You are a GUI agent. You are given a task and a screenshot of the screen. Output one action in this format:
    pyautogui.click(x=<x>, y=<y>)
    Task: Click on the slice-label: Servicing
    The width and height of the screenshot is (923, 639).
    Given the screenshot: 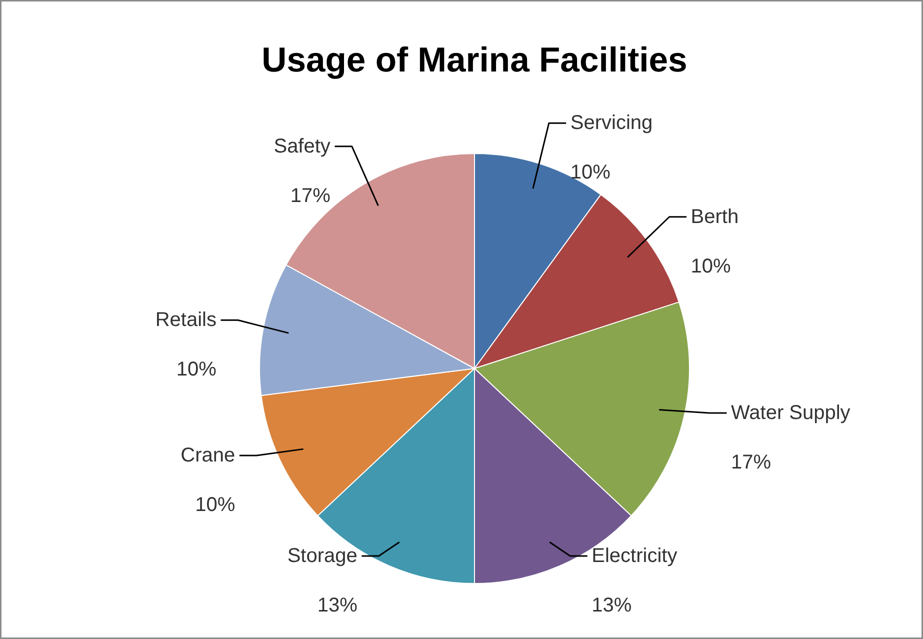 What is the action you would take?
    pyautogui.click(x=611, y=123)
    